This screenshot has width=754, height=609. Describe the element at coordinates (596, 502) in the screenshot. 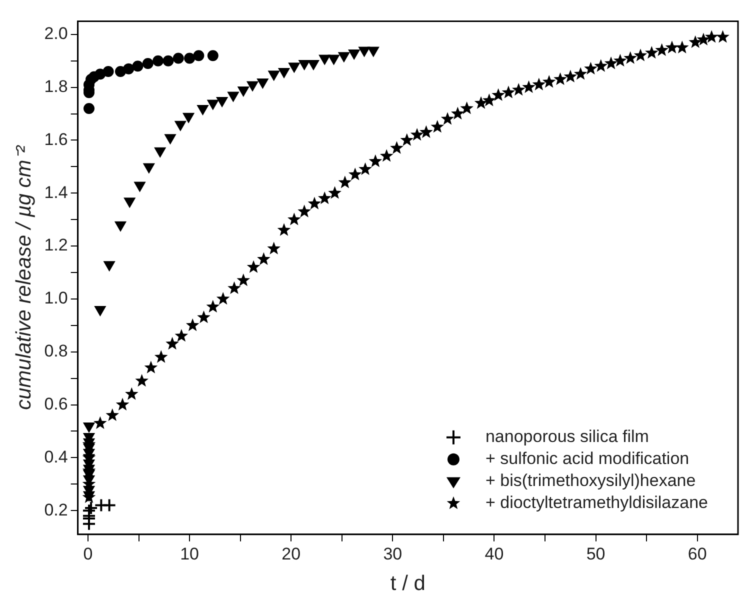

I see `legend-label: + dioctyltetramethyldisilazane` at that location.